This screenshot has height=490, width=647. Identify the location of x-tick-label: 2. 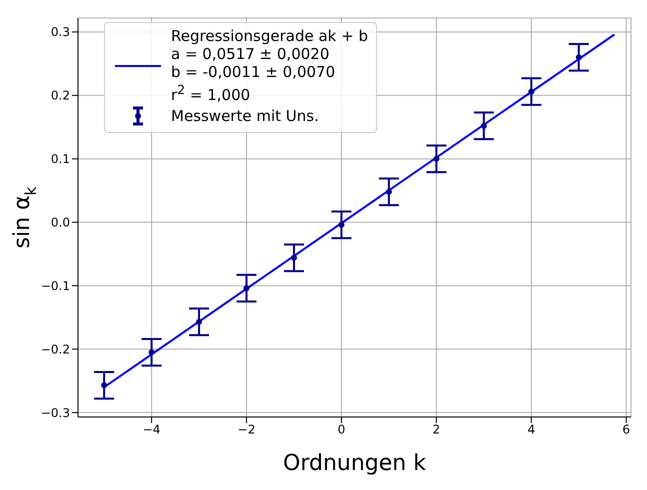
(436, 429).